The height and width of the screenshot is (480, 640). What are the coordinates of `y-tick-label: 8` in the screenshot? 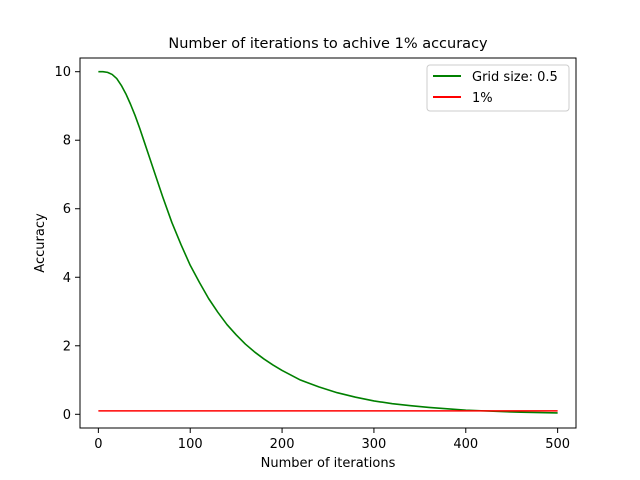 It's located at (67, 141).